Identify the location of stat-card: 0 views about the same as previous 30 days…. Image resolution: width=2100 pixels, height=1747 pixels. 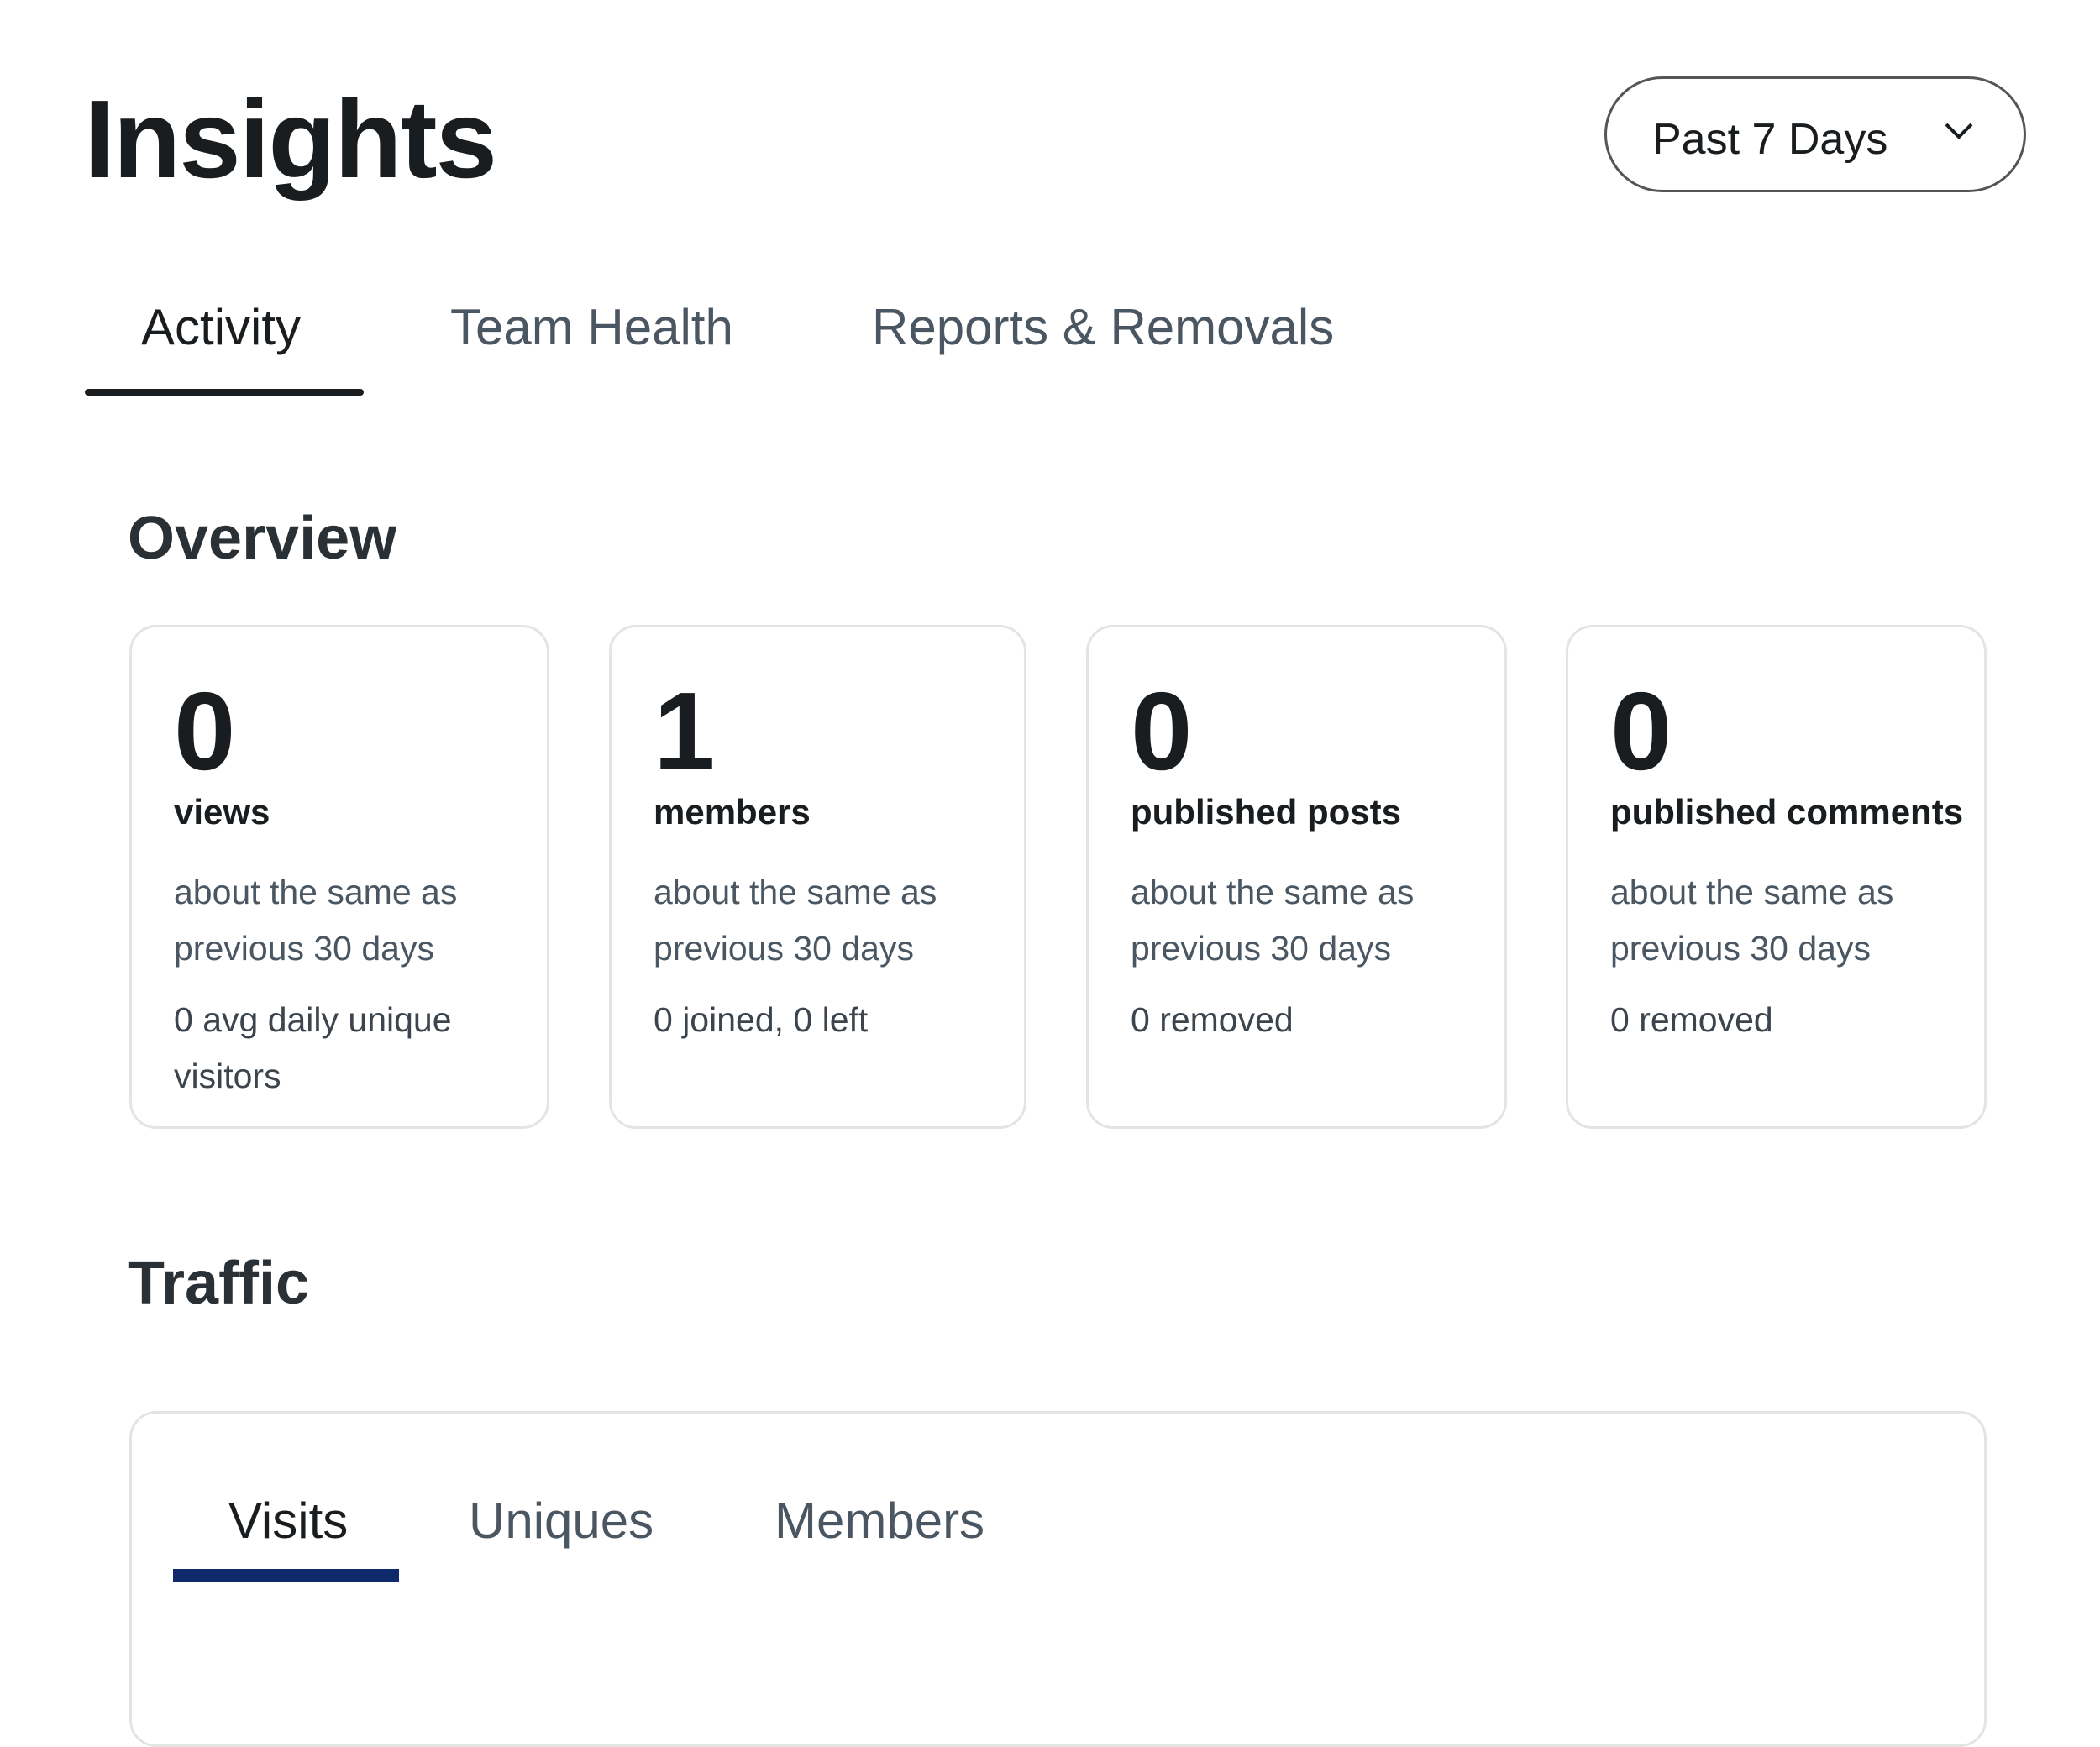
(339, 877).